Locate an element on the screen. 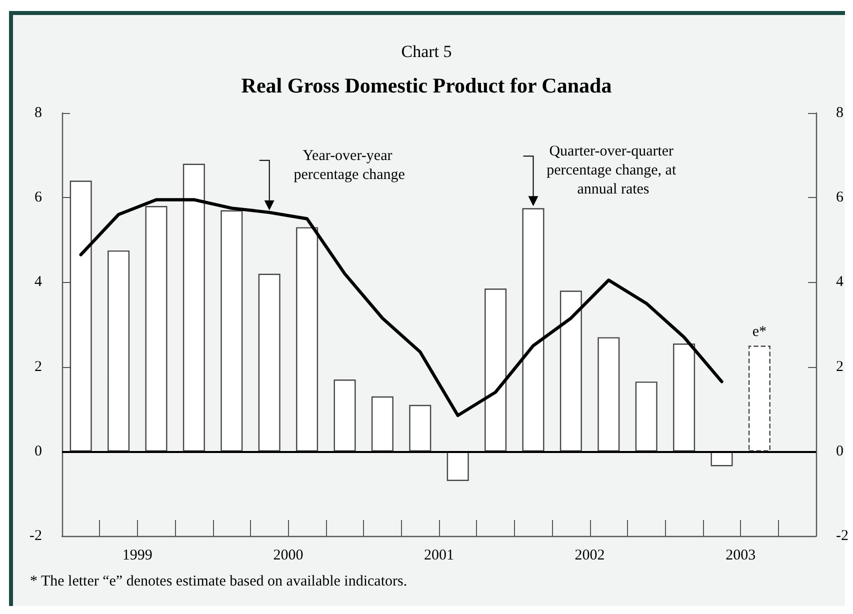 The image size is (853, 614). y-tick-label: 0 is located at coordinates (38, 451).